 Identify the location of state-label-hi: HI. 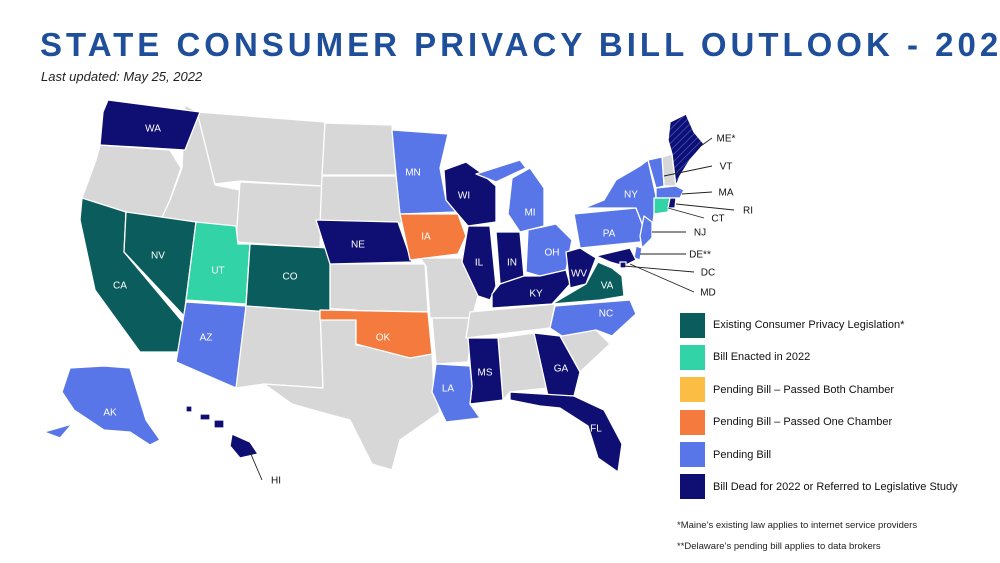
(276, 481).